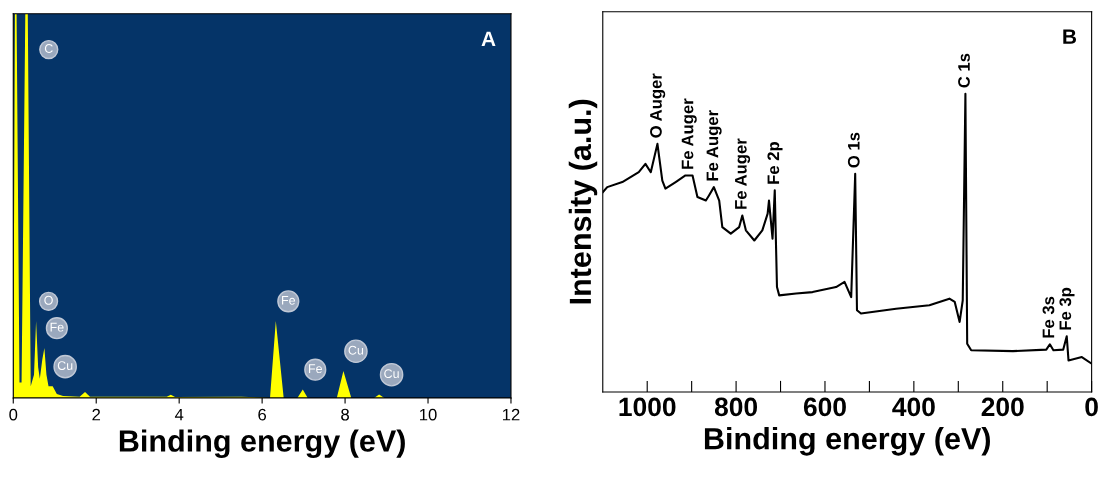  I want to click on x-tick-label: 600, so click(824, 407).